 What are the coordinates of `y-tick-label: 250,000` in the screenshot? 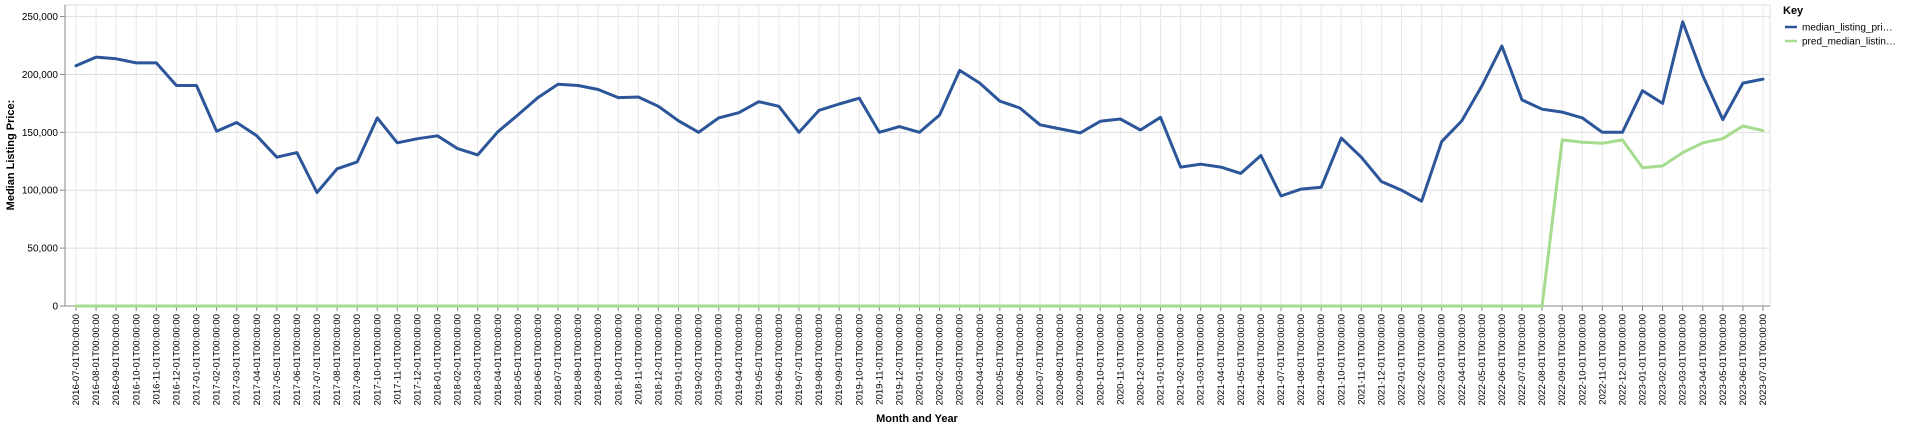 It's located at (40, 17).